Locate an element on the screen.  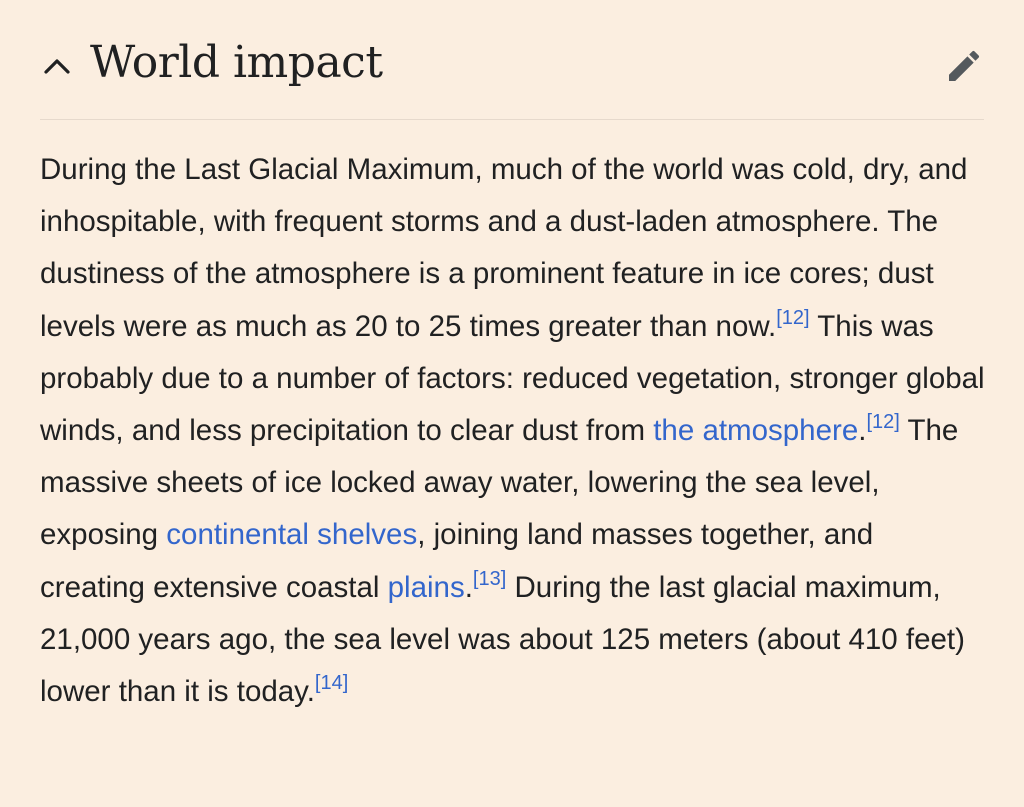
reference-link: [14] is located at coordinates (331, 683).